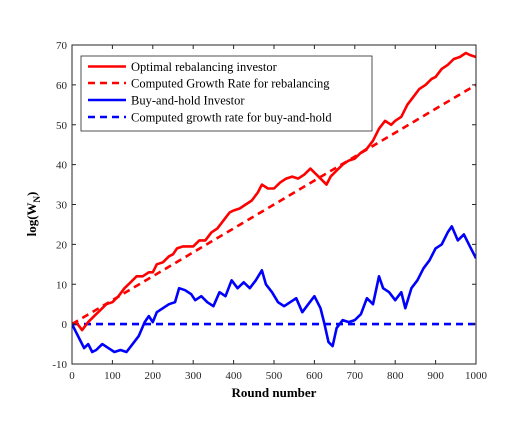  I want to click on x-tick-label: 500, so click(274, 376).